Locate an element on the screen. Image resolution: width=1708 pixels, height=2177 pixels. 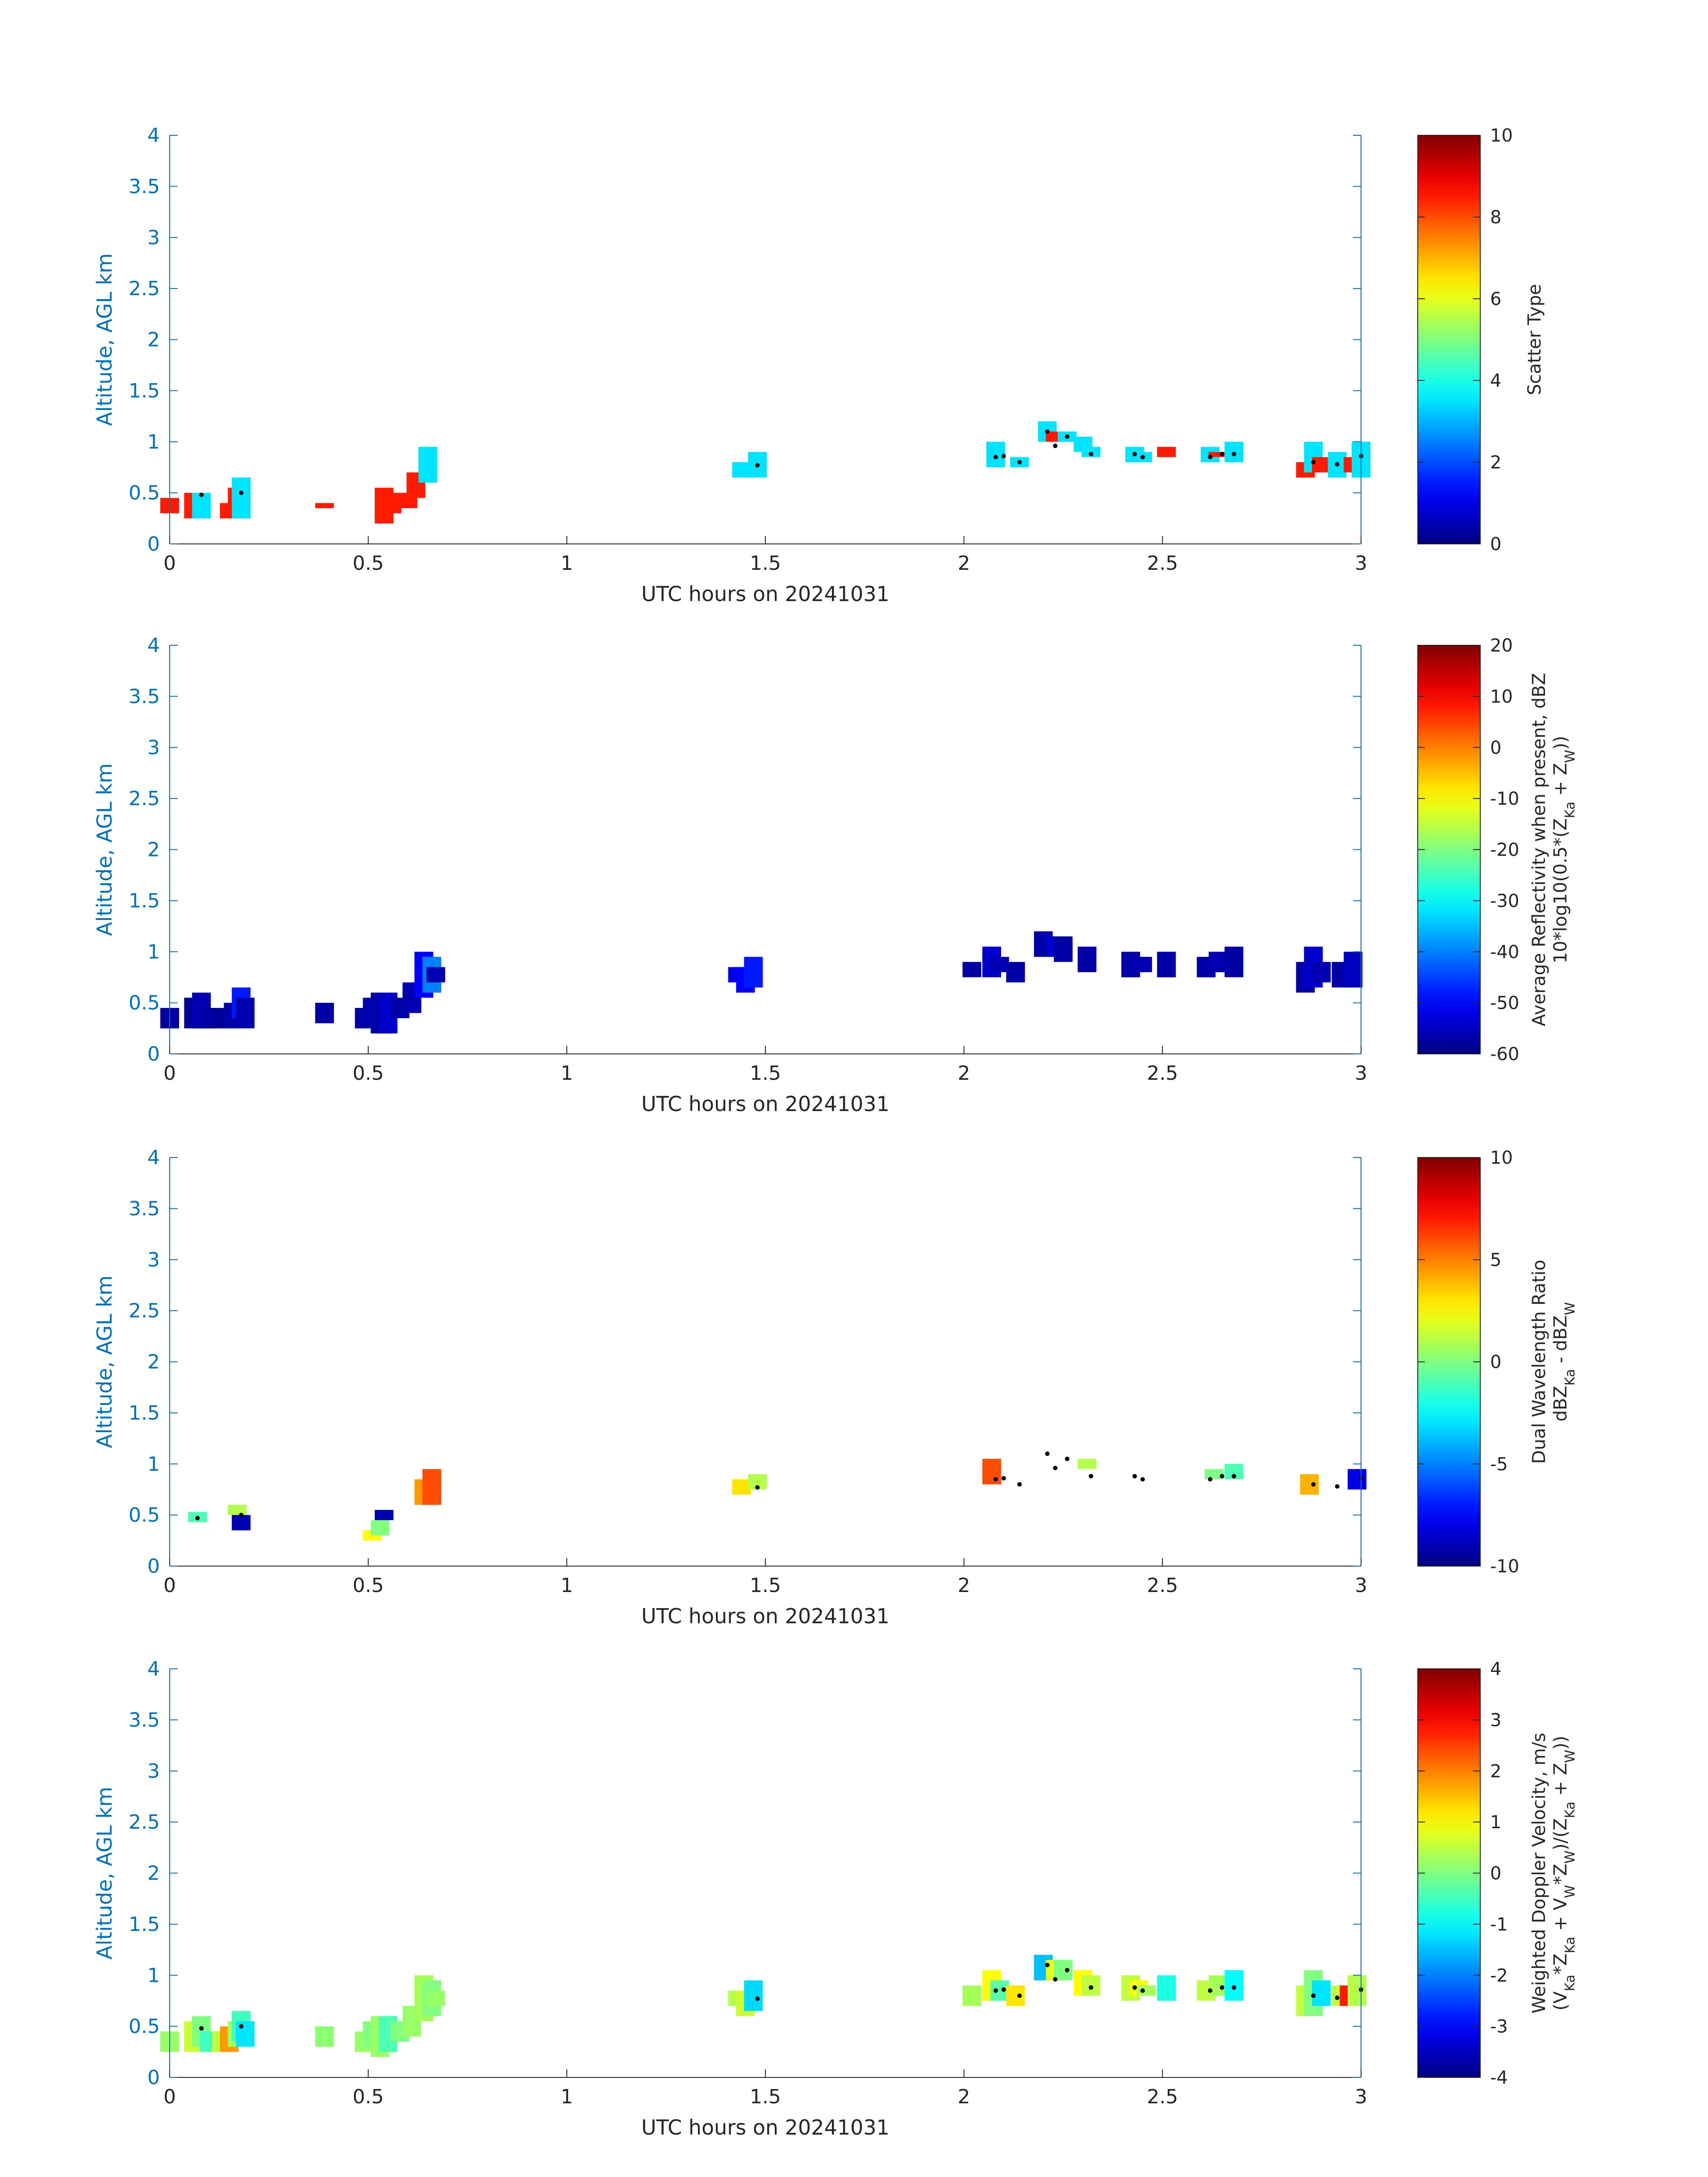
colorbar-tick-label: -5 is located at coordinates (1499, 1464).